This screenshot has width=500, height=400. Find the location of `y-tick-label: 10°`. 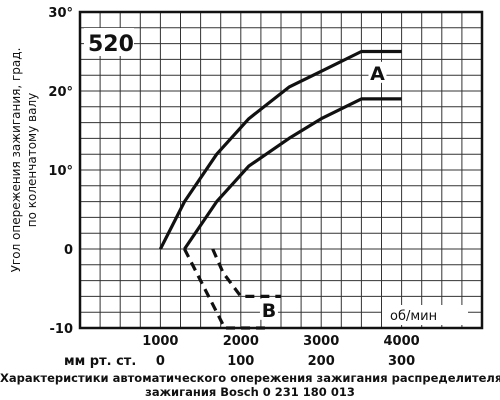

y-tick-label: 10° is located at coordinates (60, 171).